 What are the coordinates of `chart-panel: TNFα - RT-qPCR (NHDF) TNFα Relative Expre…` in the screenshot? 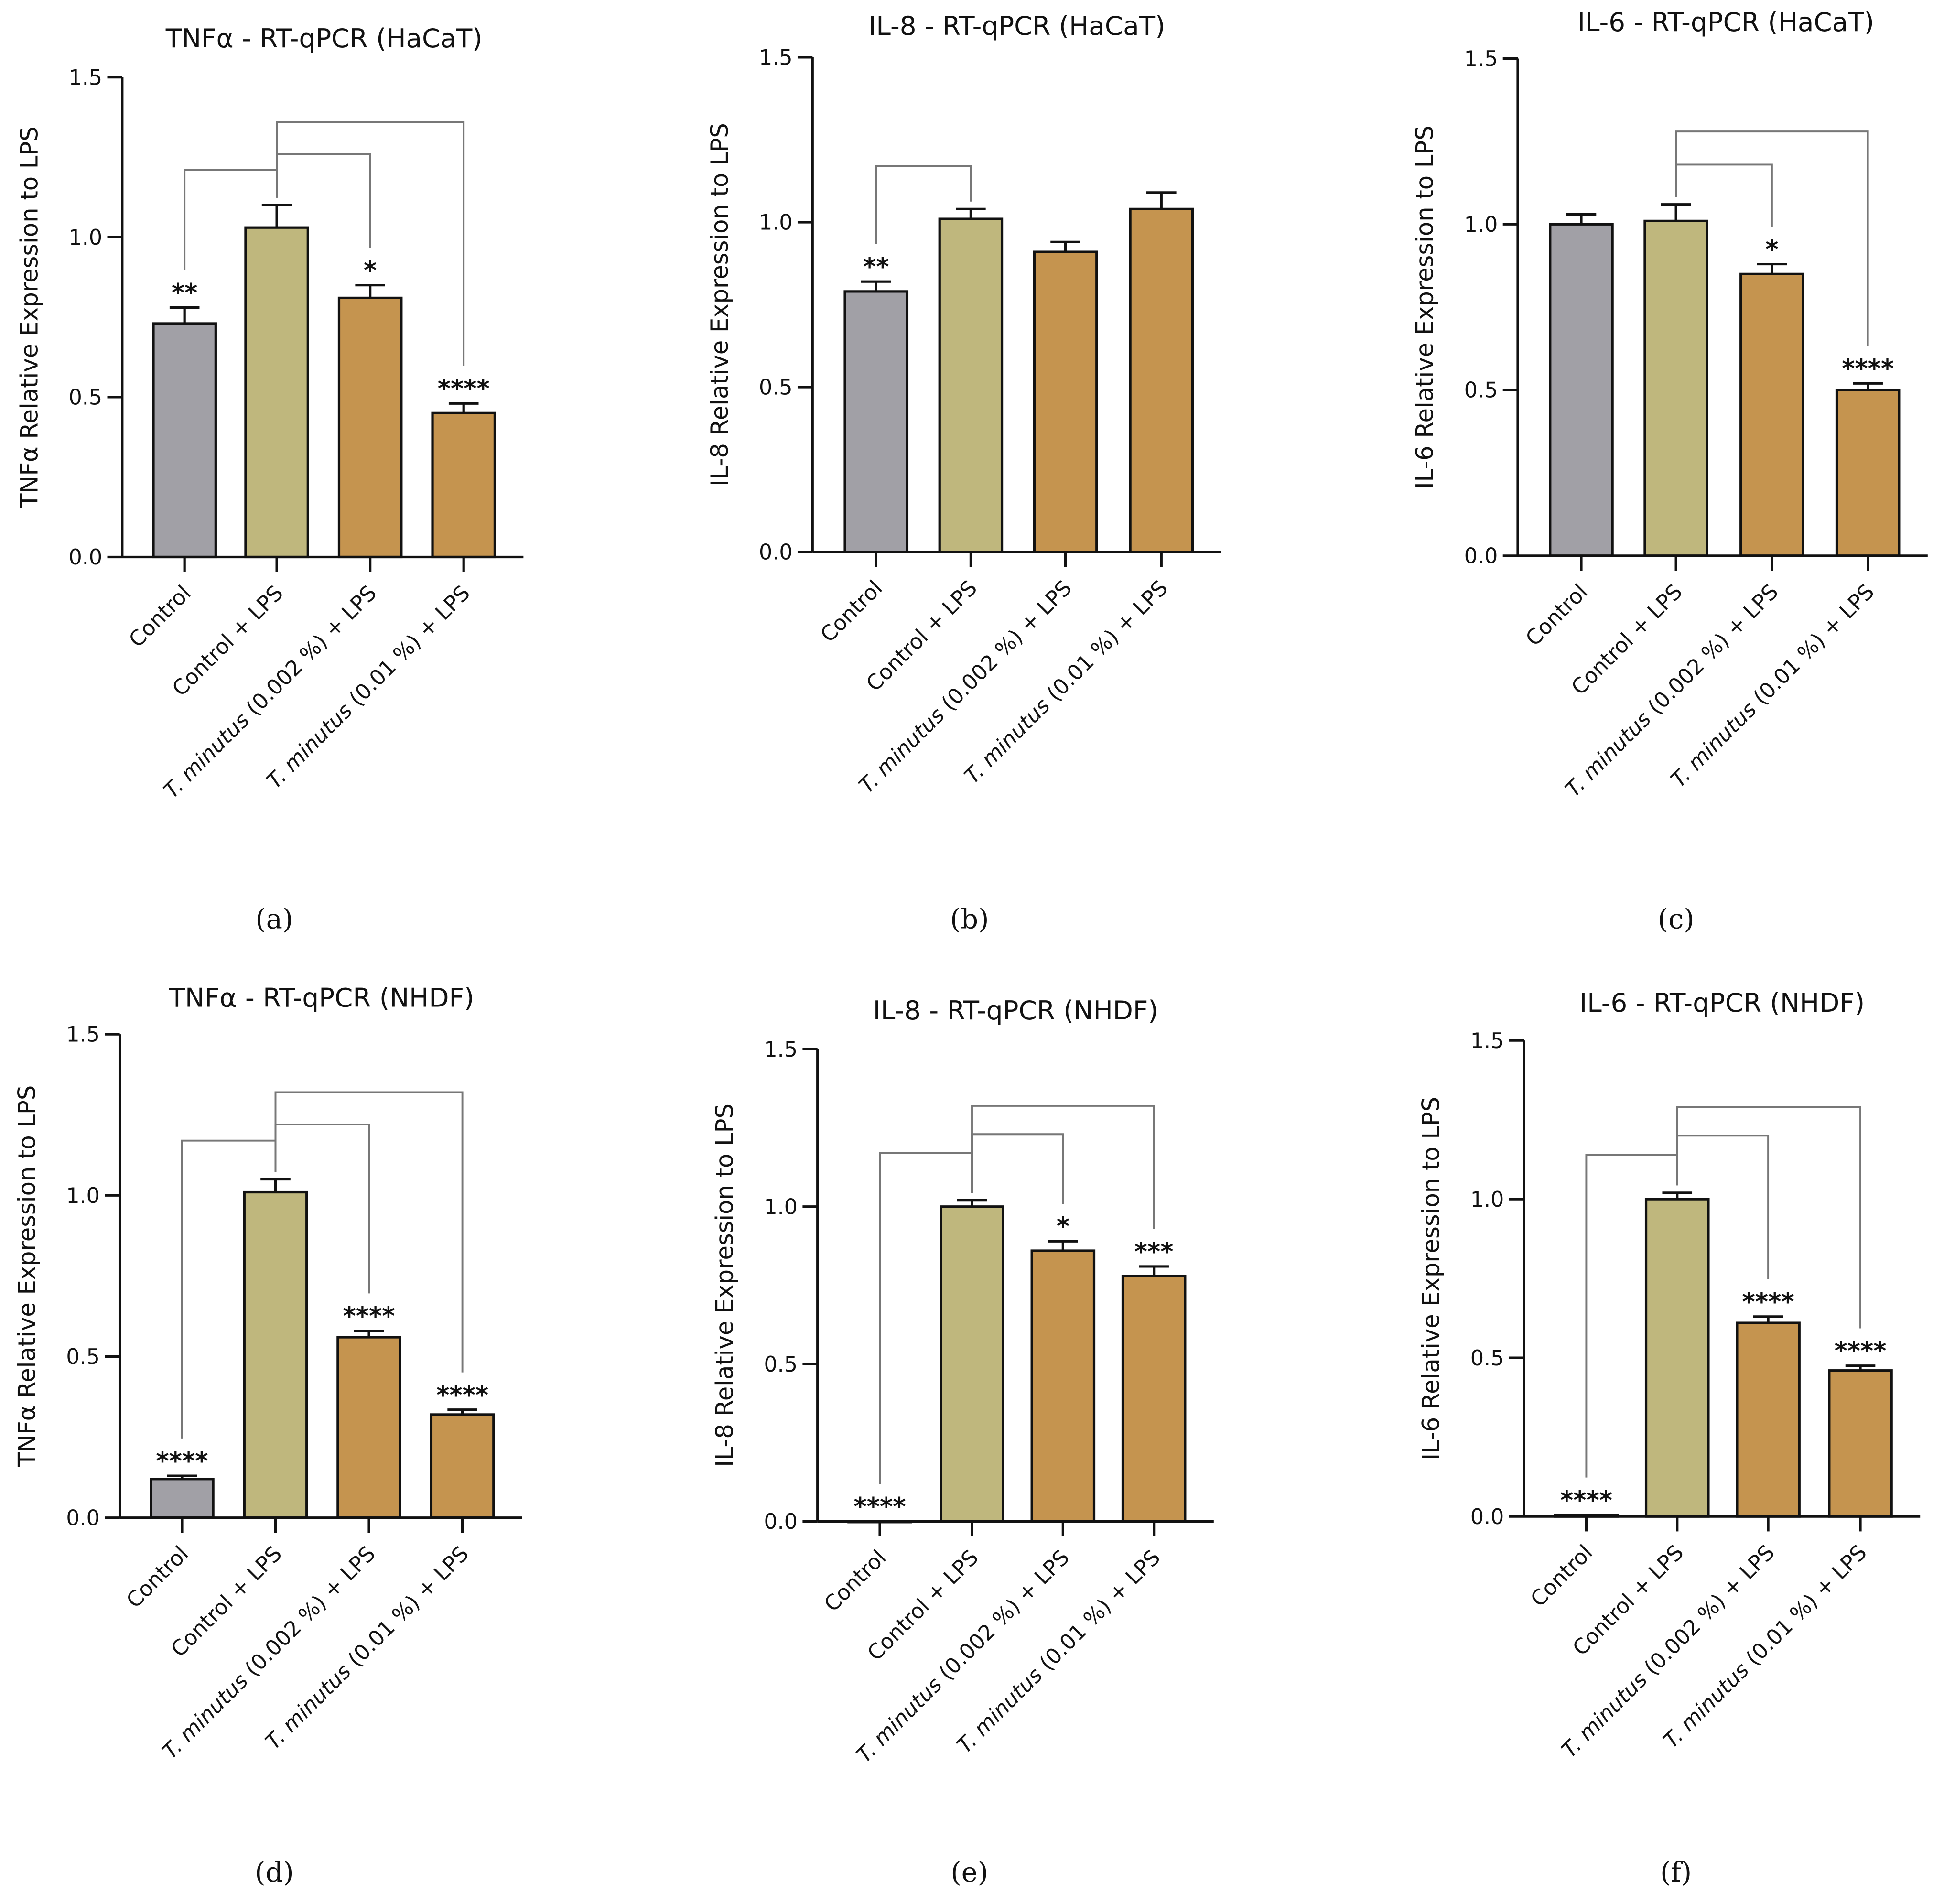 It's located at (267, 1436).